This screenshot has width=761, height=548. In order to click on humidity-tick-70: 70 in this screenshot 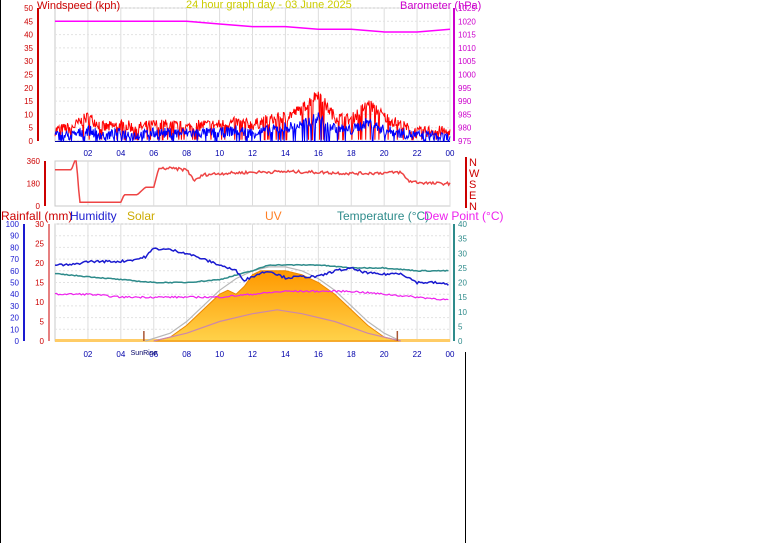, I will do `click(14, 259)`.